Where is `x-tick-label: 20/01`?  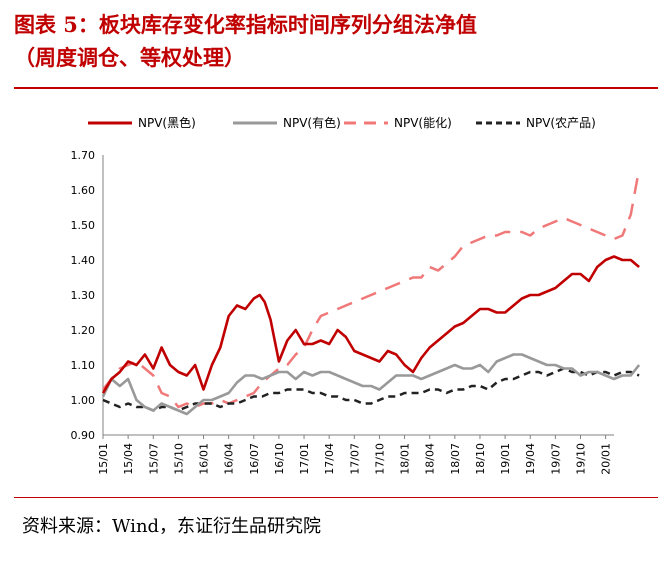
x-tick-label: 20/01 is located at coordinates (606, 459).